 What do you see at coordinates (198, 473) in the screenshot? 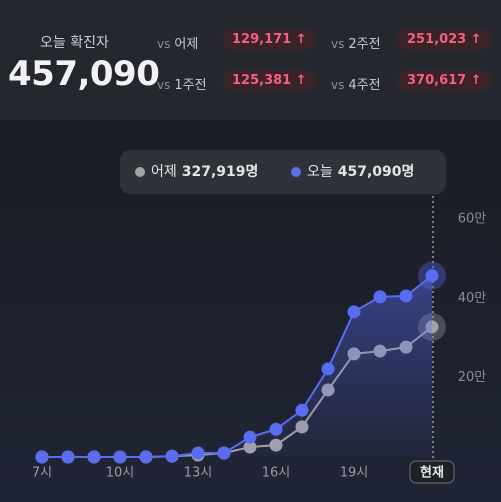
I see `x-tick-label: 13시` at bounding box center [198, 473].